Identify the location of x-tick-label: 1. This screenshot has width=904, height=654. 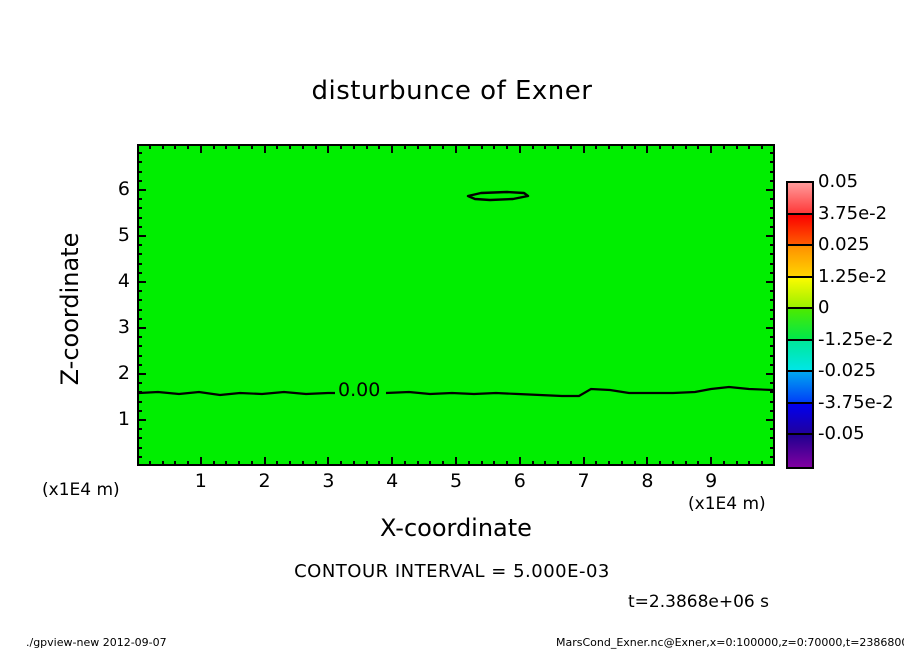
(200, 481).